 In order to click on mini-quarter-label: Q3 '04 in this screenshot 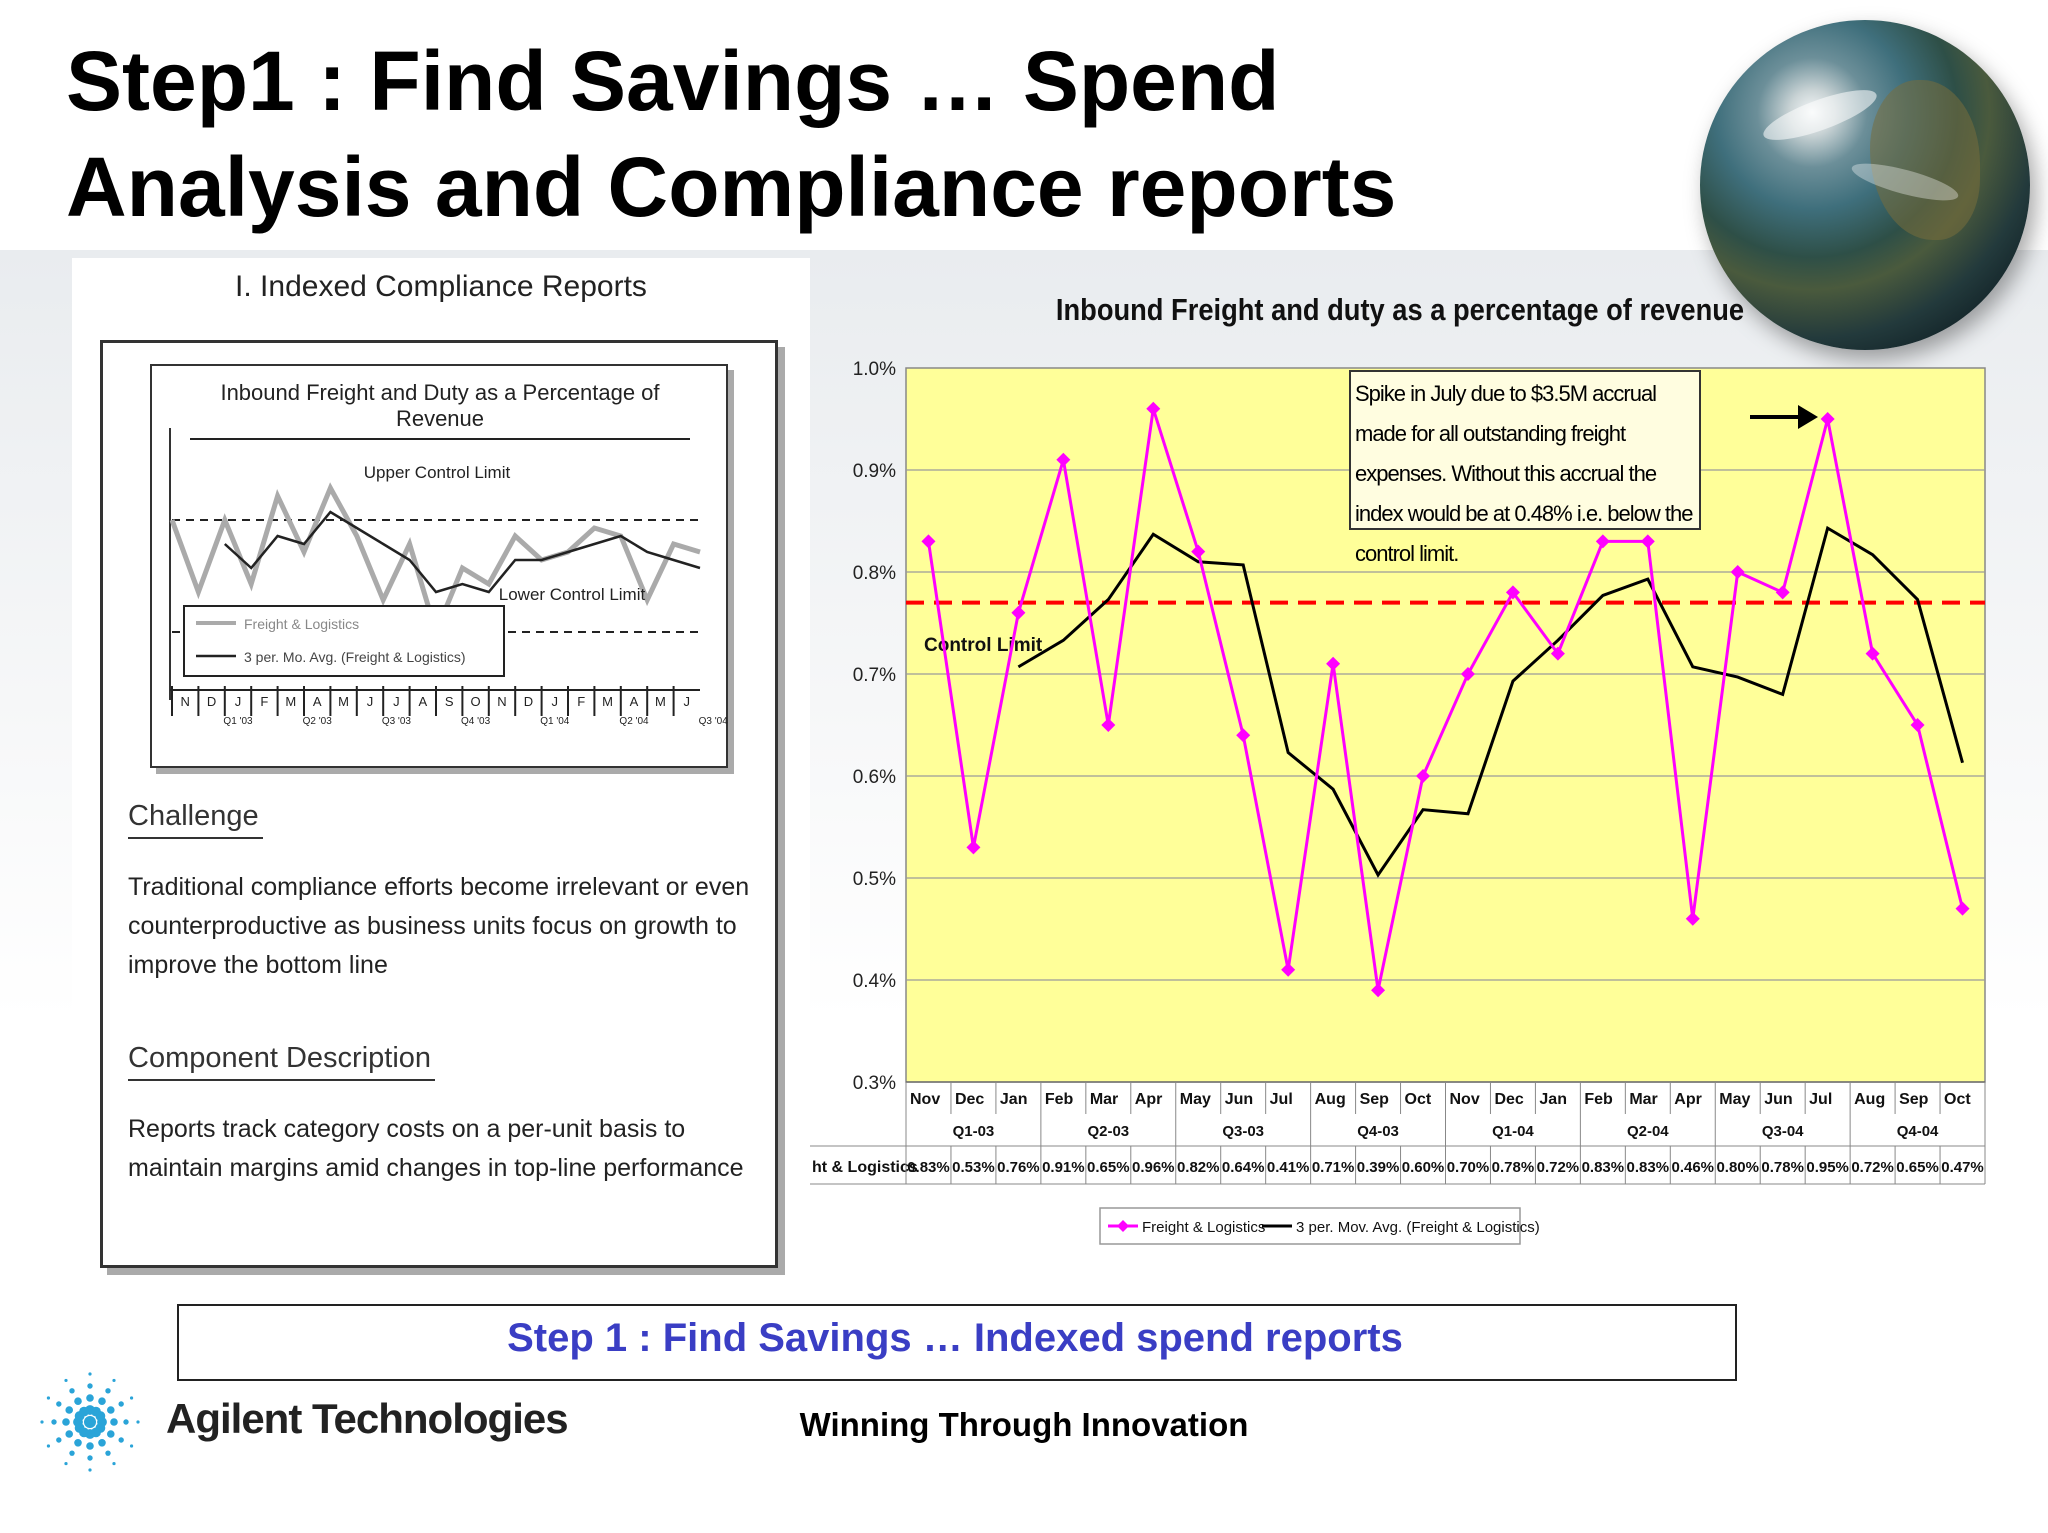, I will do `click(714, 721)`.